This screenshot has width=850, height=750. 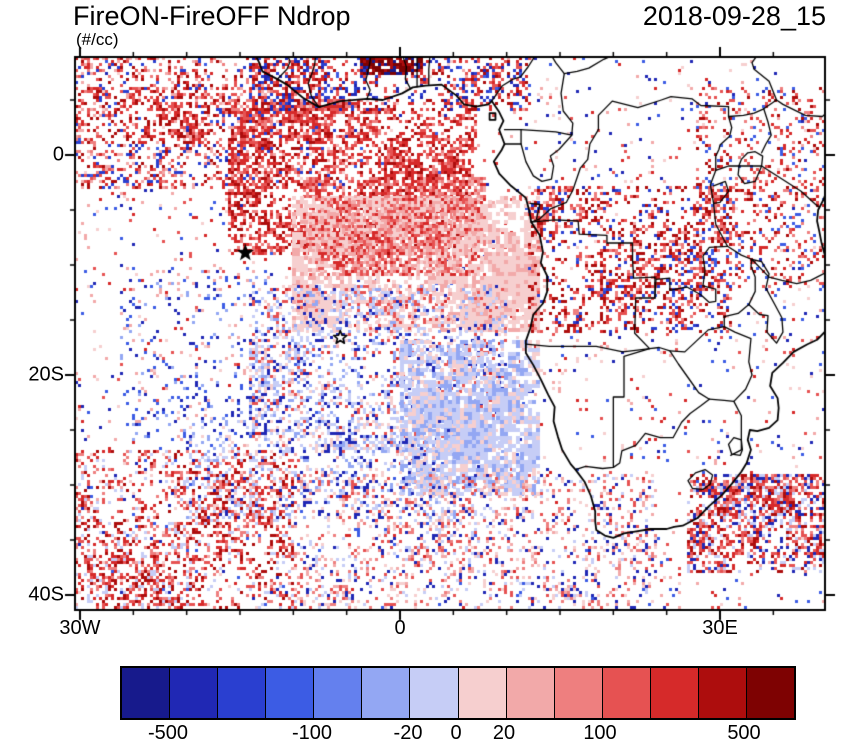 What do you see at coordinates (600, 733) in the screenshot?
I see `colorbar-label-100: 100` at bounding box center [600, 733].